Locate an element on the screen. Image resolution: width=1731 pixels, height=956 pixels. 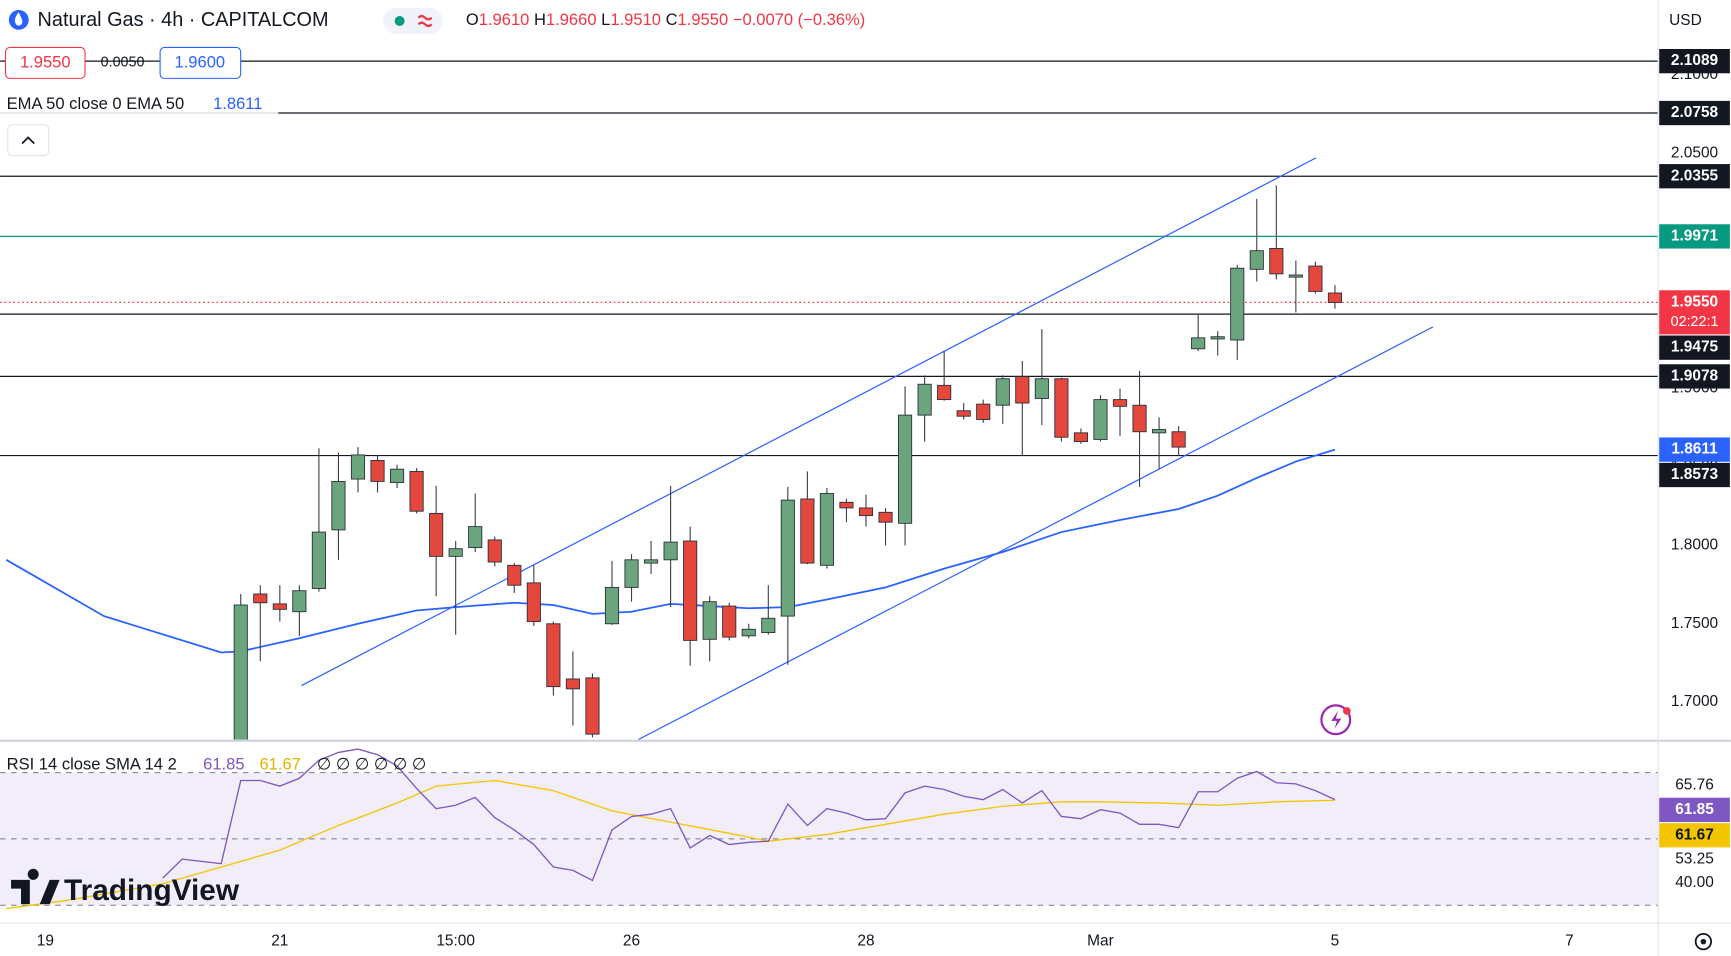
legend-label: L is located at coordinates (605, 19).